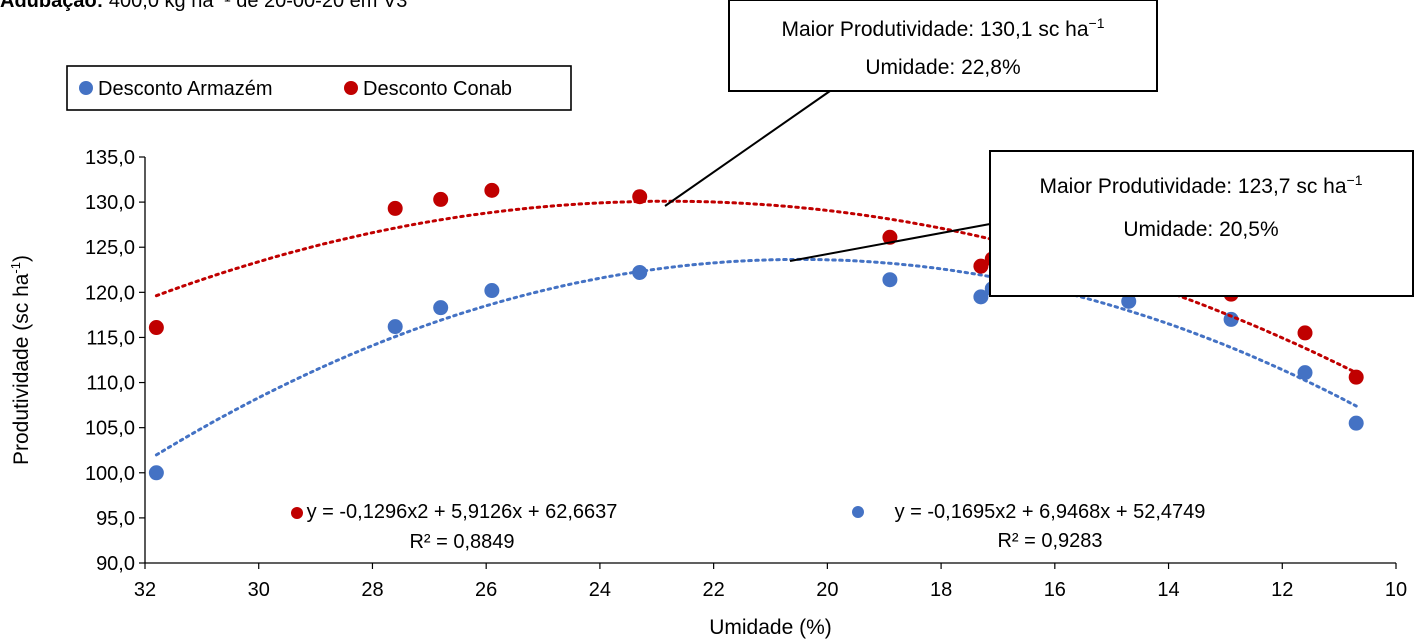  I want to click on x-tick-label: 18, so click(941, 590).